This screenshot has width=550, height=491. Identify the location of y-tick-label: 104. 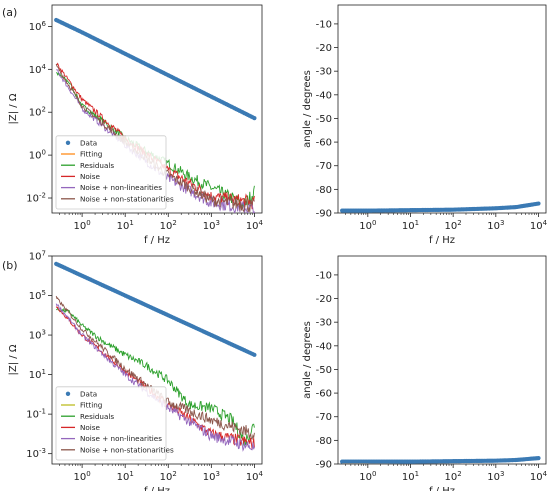
(38, 69).